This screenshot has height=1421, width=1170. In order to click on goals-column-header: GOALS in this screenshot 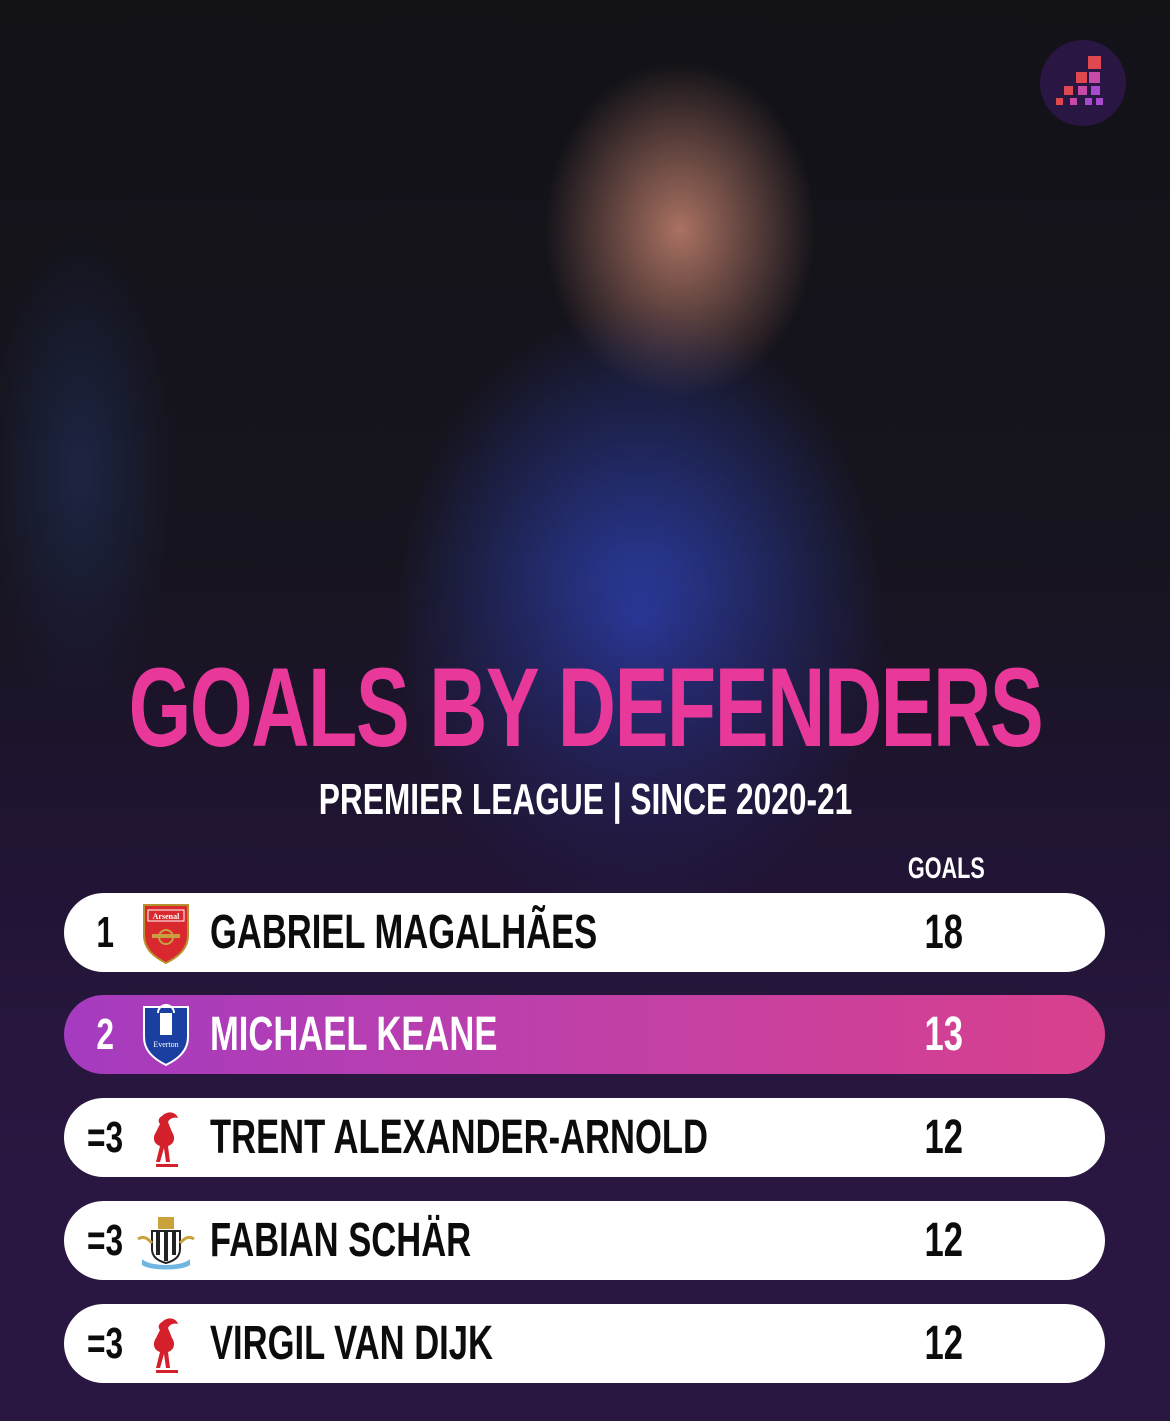, I will do `click(946, 868)`.